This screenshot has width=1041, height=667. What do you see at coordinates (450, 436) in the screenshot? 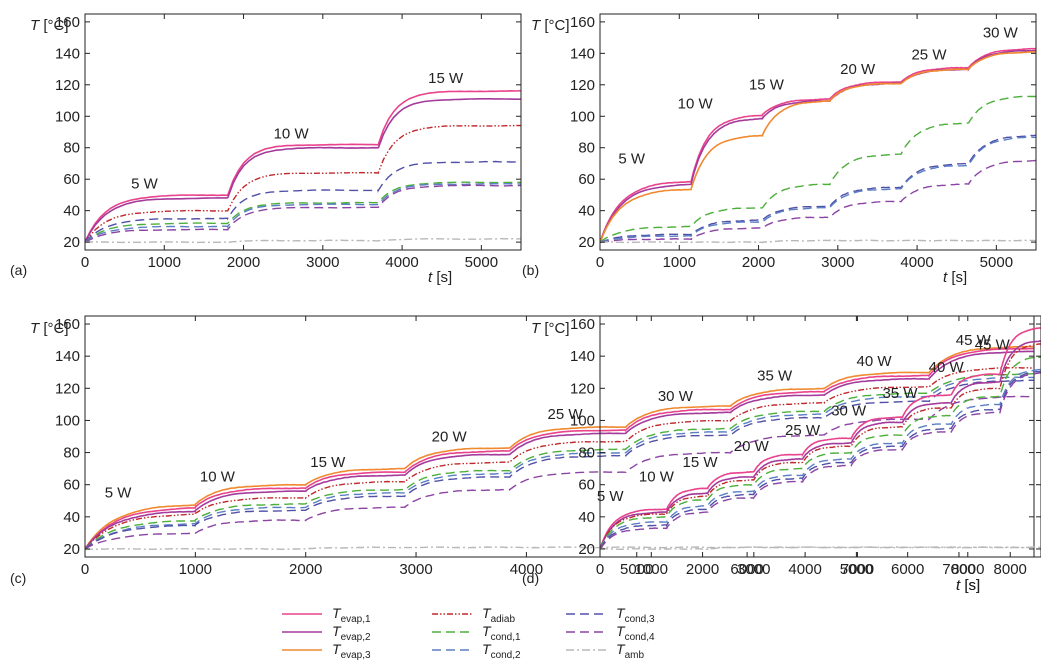
I see `power-annotation: 20 W` at bounding box center [450, 436].